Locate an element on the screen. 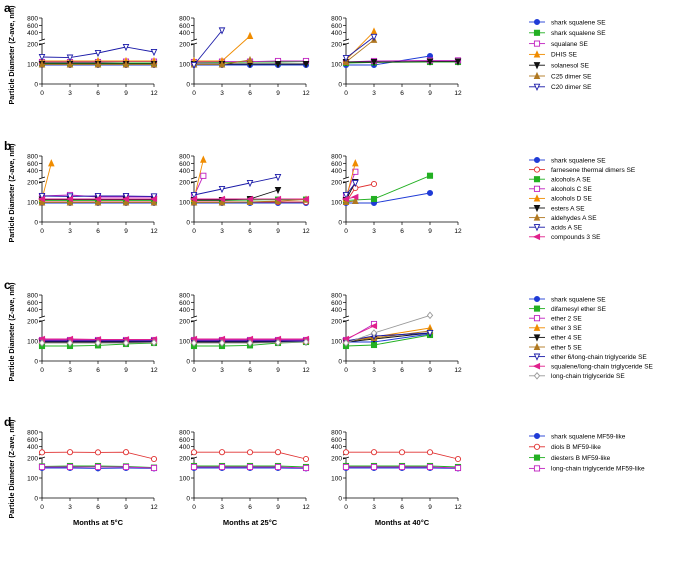 Image resolution: width=683 pixels, height=561 pixels. legend-label: acids A SE is located at coordinates (567, 228).